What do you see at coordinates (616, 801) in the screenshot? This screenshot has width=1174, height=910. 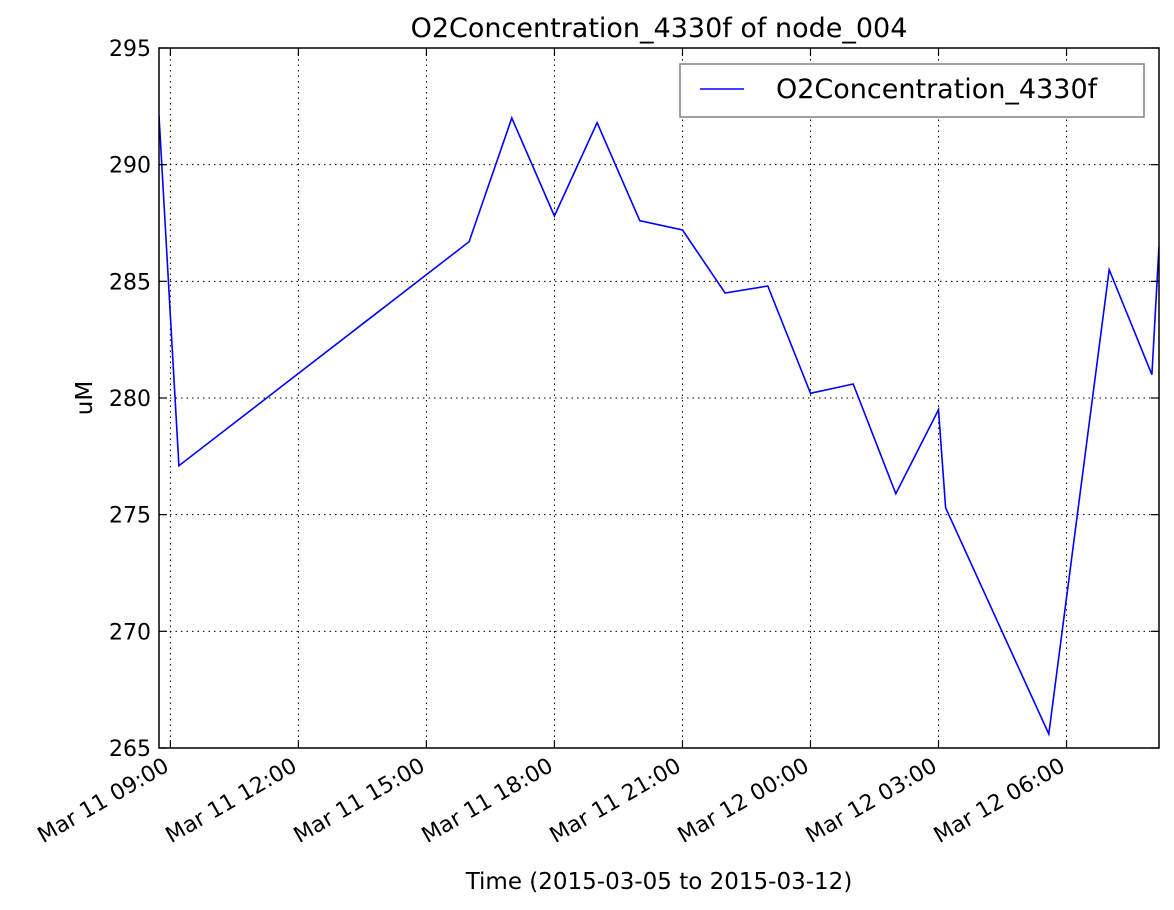 I see `x-tick-label: Mar 11 21:00` at bounding box center [616, 801].